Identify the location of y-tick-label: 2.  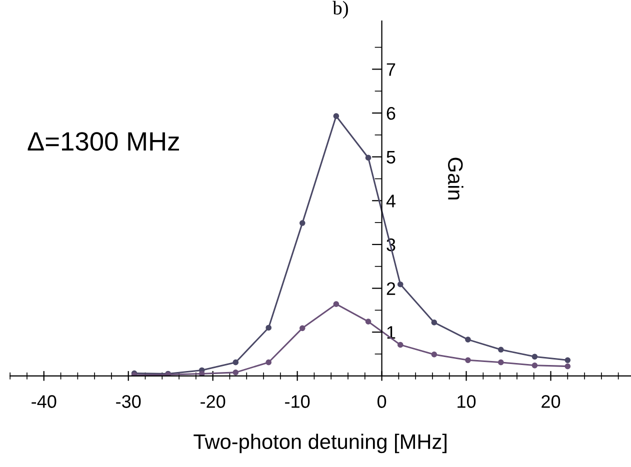
(391, 288).